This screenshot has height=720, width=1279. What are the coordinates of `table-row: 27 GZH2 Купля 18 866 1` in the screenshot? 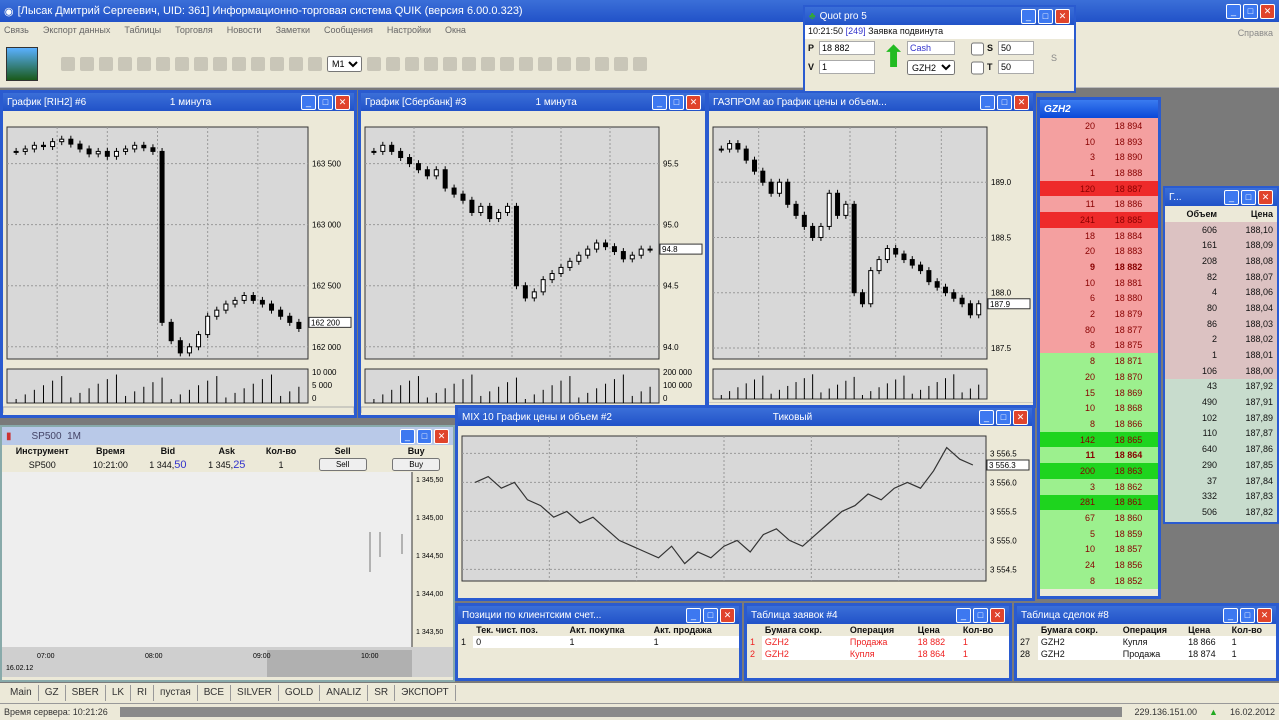 It's located at (1146, 642).